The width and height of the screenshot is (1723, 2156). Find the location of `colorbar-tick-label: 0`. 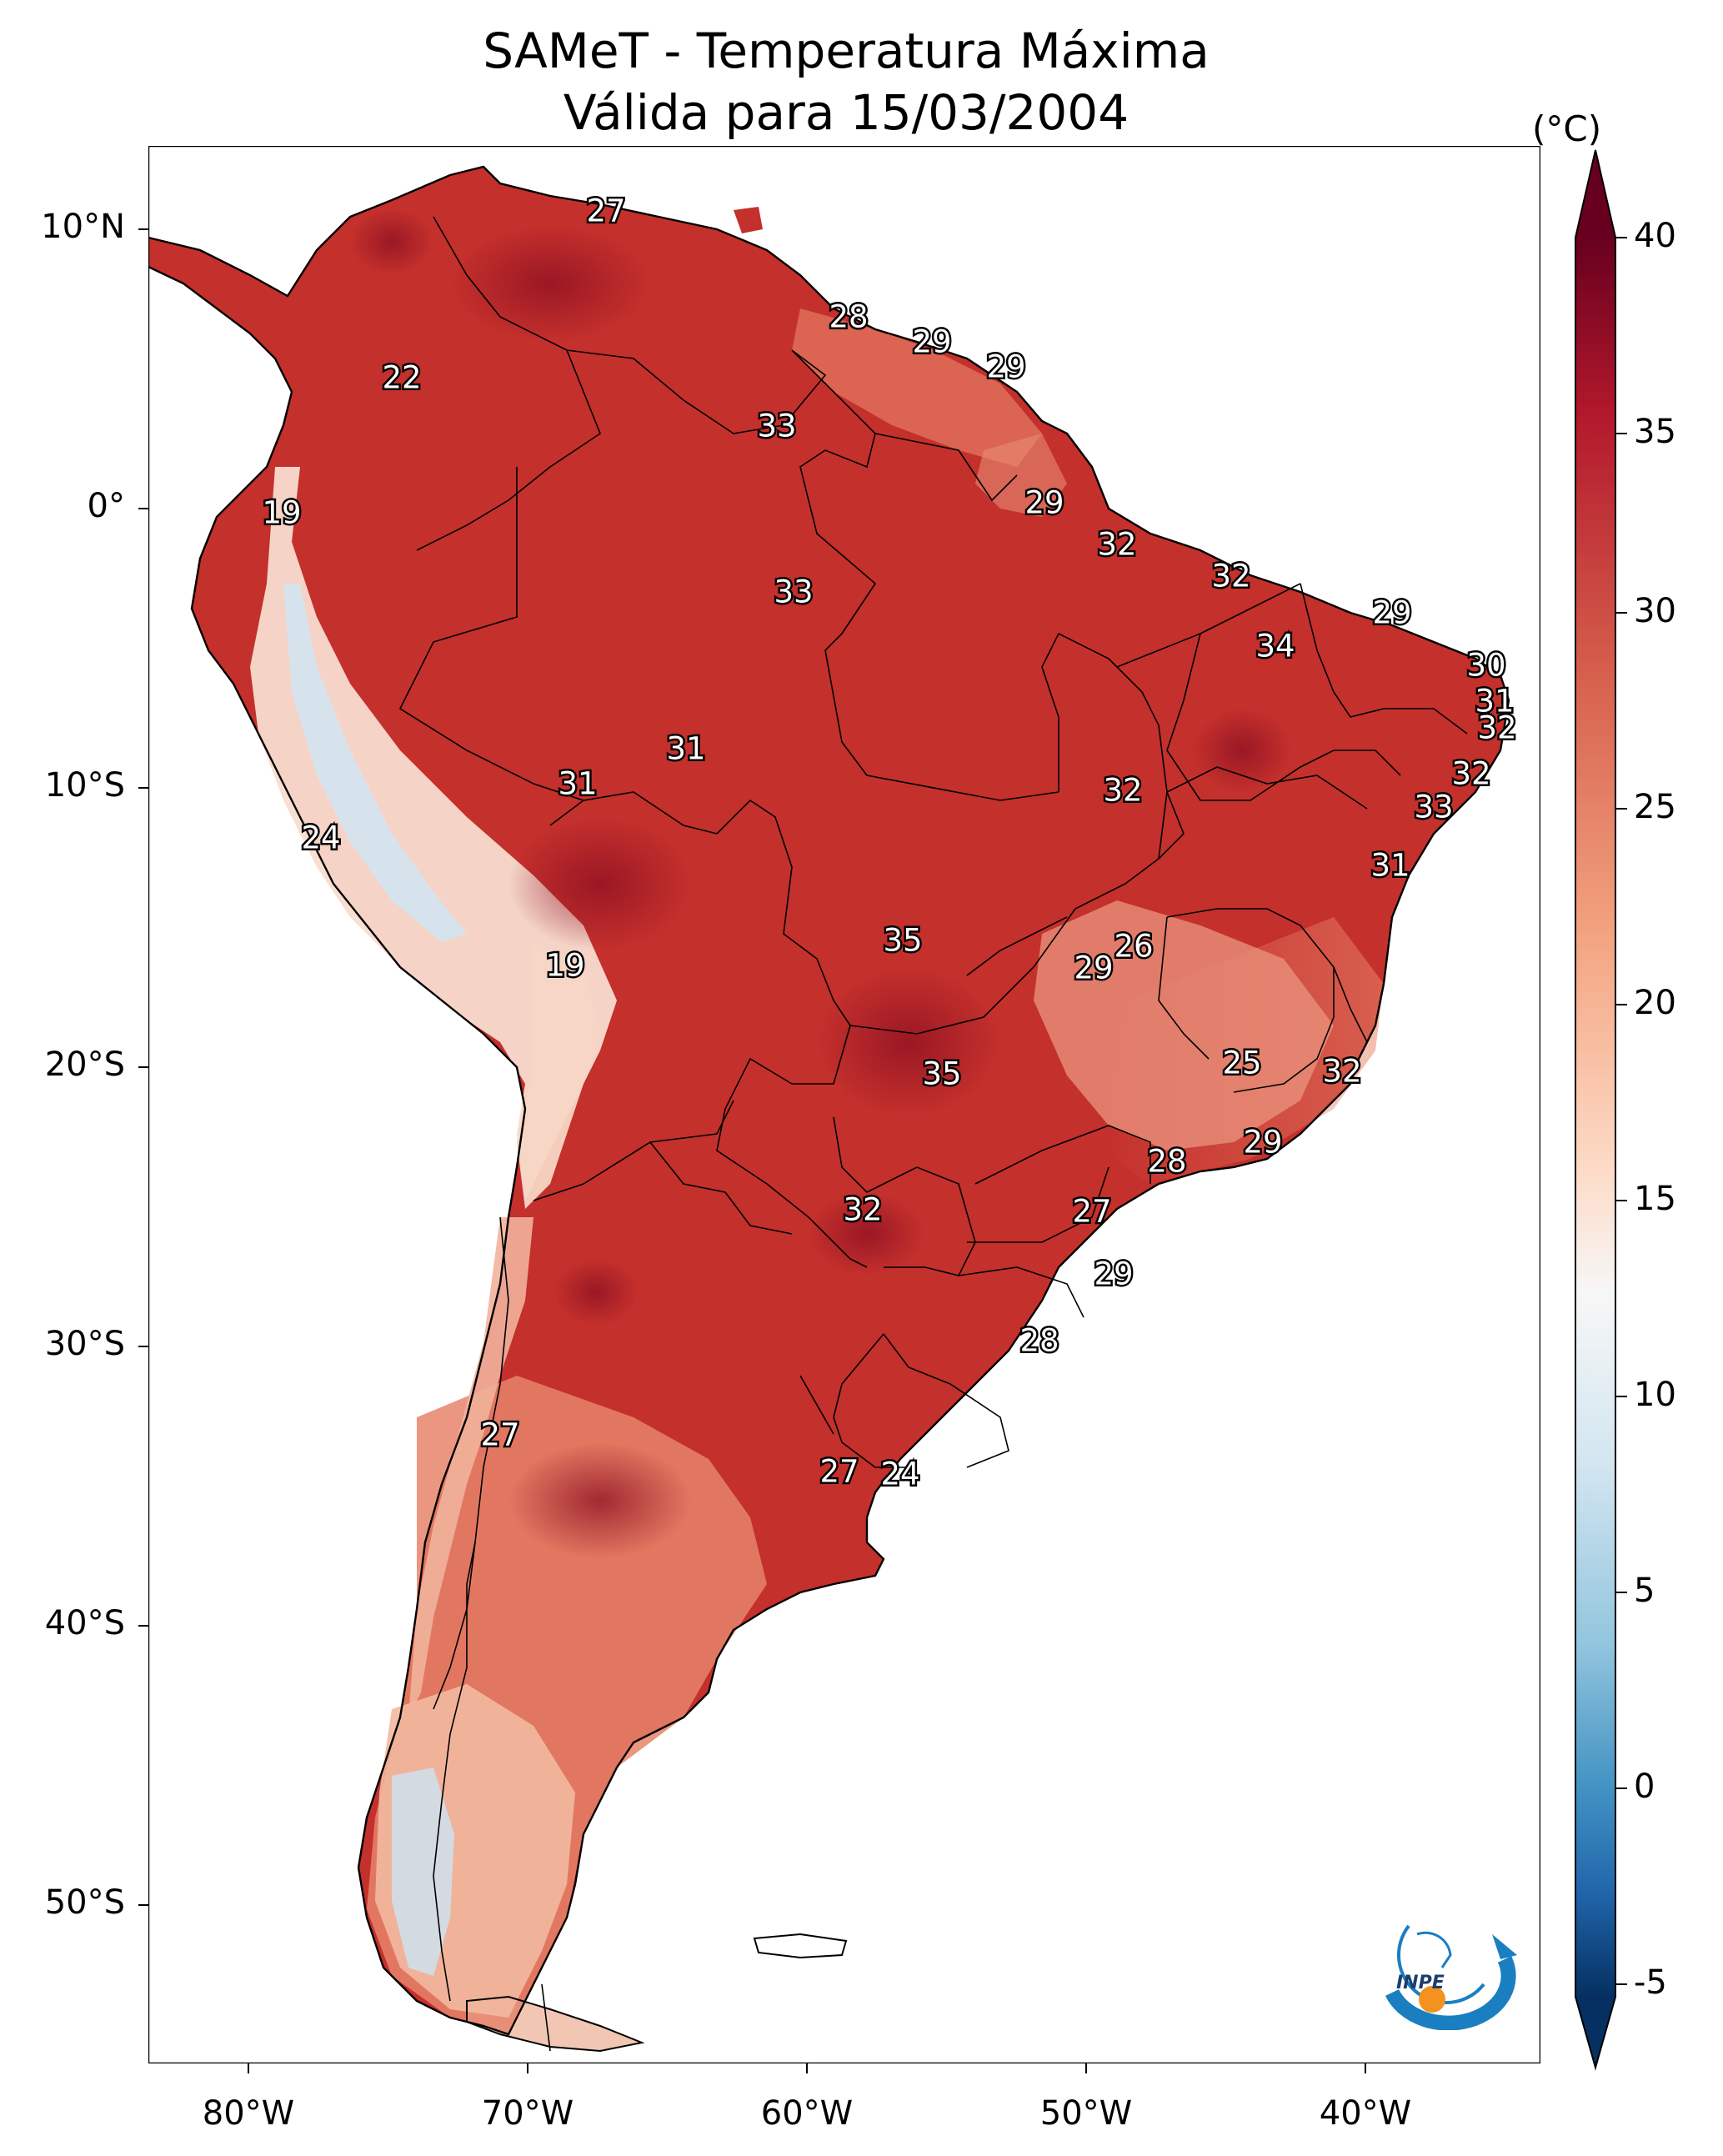

colorbar-tick-label: 0 is located at coordinates (1644, 1786).